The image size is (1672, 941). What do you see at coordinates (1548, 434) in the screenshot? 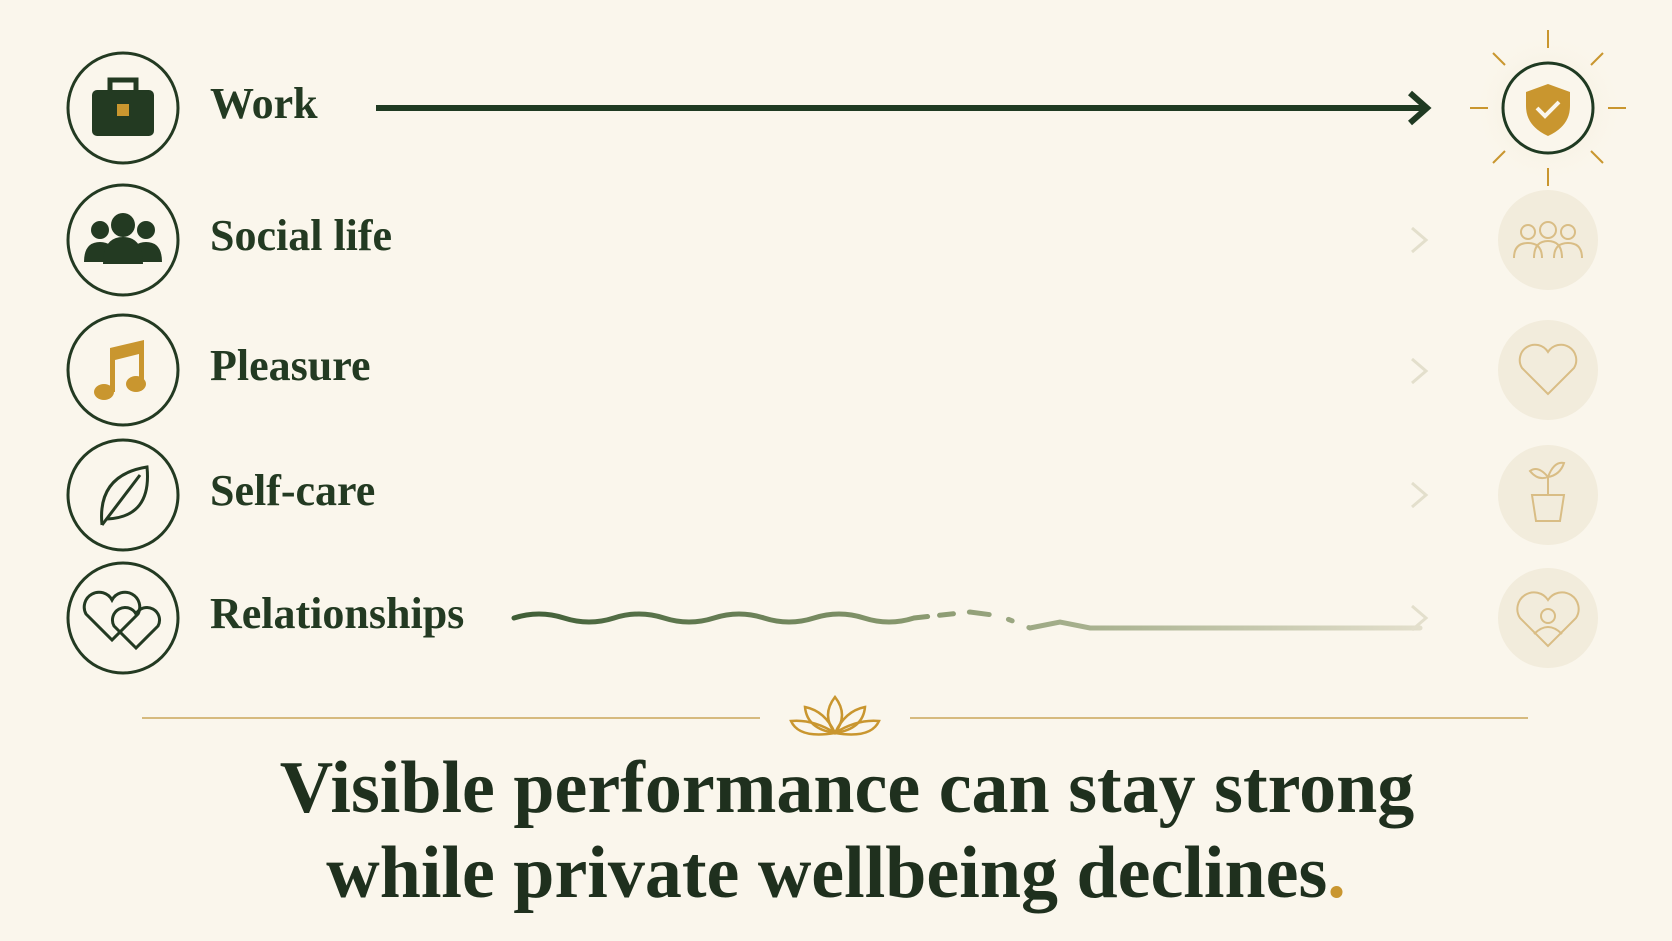
I see `faded-icon-glyphs` at bounding box center [1548, 434].